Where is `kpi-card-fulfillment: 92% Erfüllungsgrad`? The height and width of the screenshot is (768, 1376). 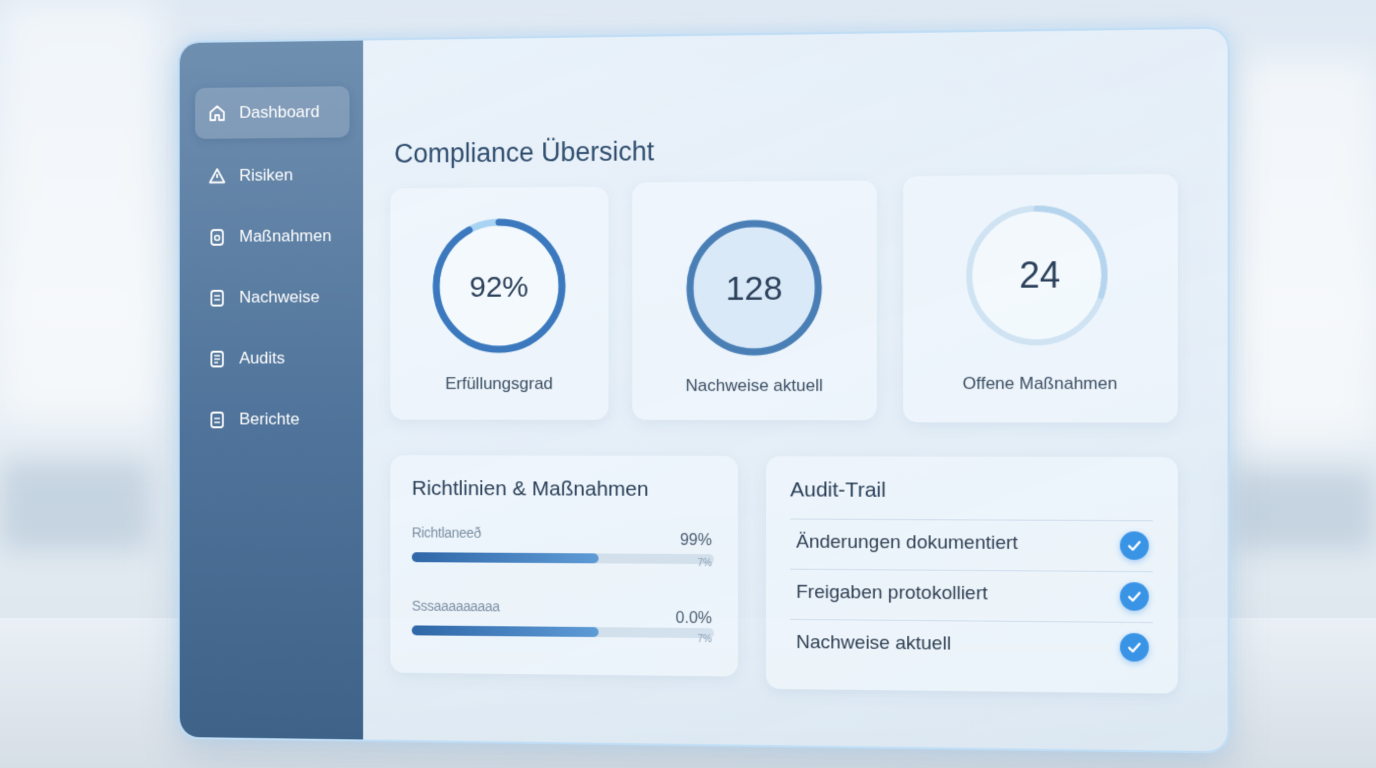
kpi-card-fulfillment: 92% Erfüllungsgrad is located at coordinates (499, 303).